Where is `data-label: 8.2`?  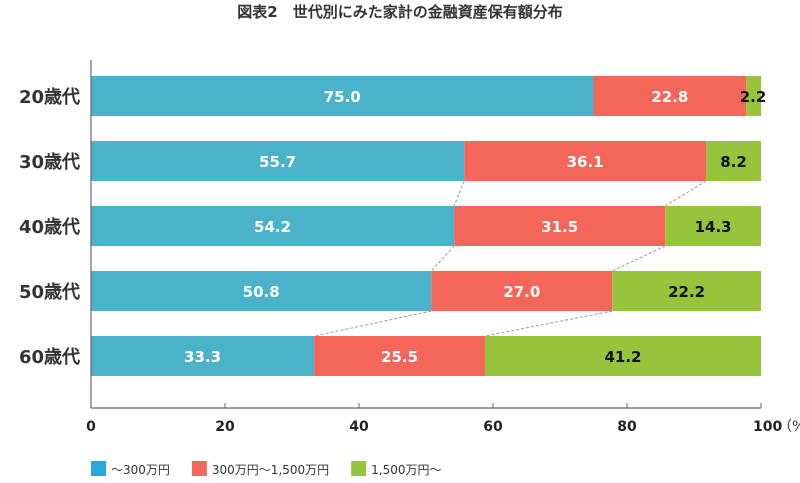
data-label: 8.2 is located at coordinates (733, 162).